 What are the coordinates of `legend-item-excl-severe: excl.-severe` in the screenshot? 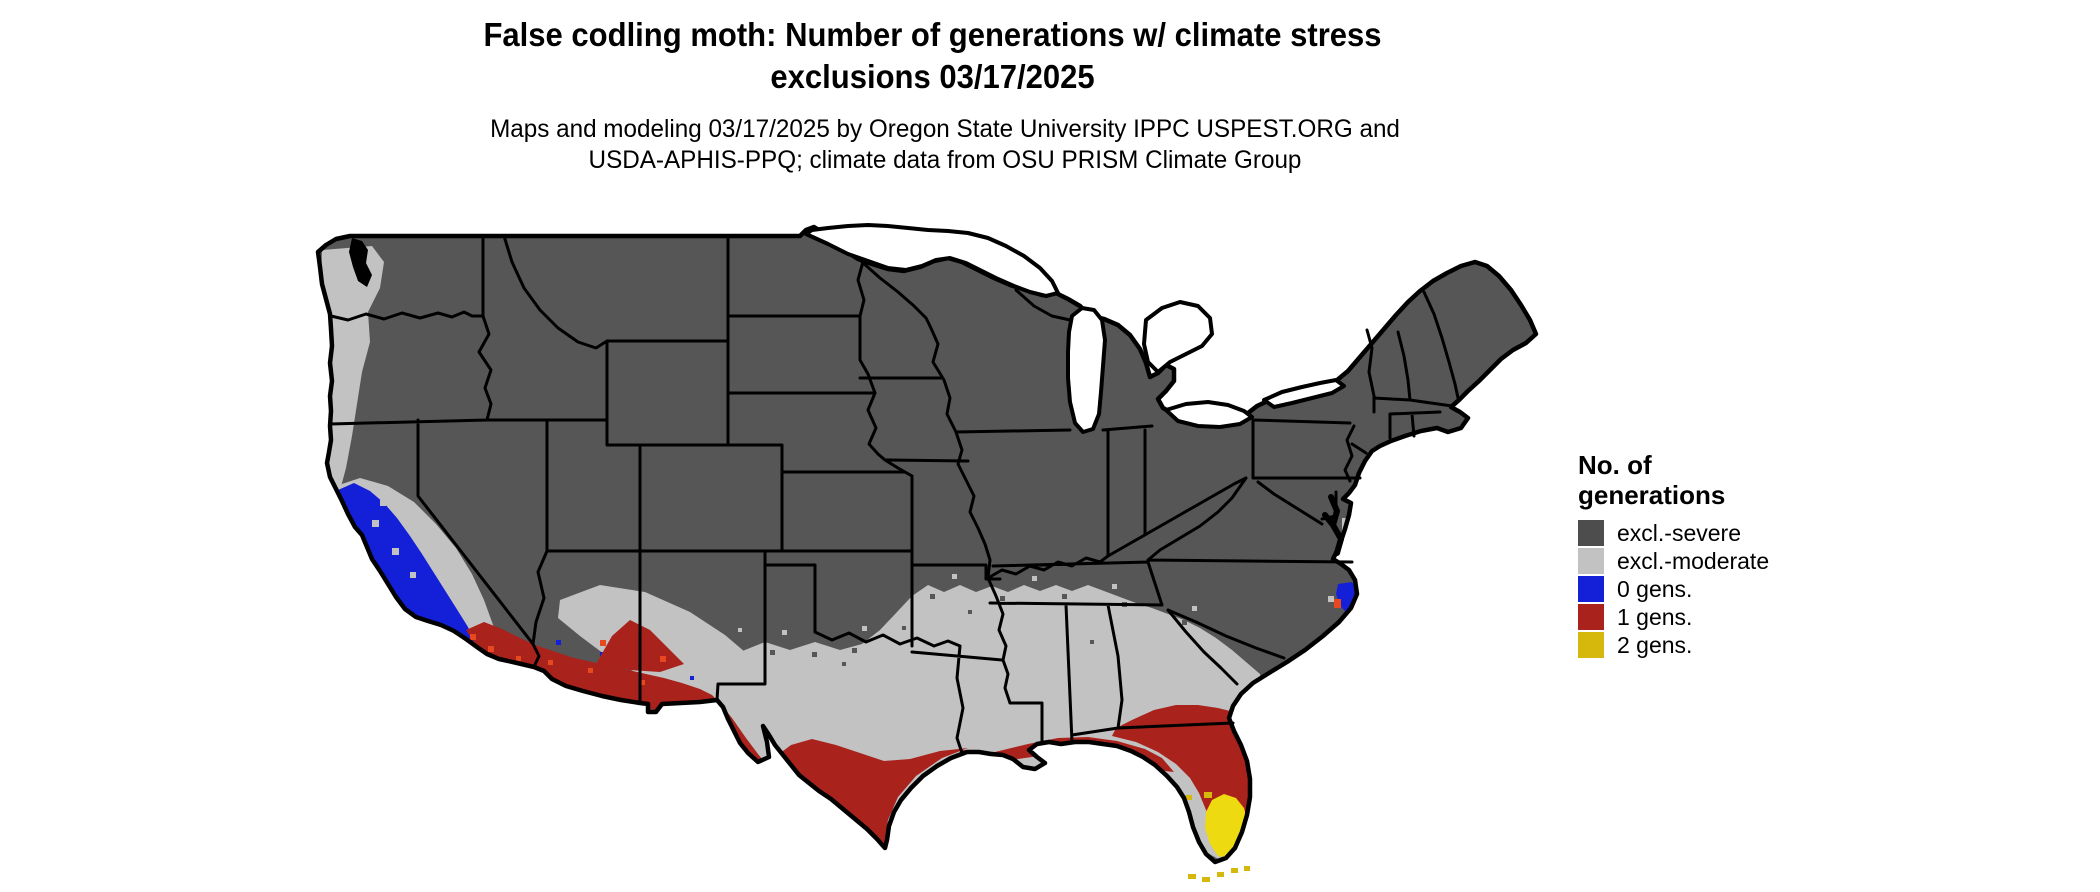 It's located at (1693, 533).